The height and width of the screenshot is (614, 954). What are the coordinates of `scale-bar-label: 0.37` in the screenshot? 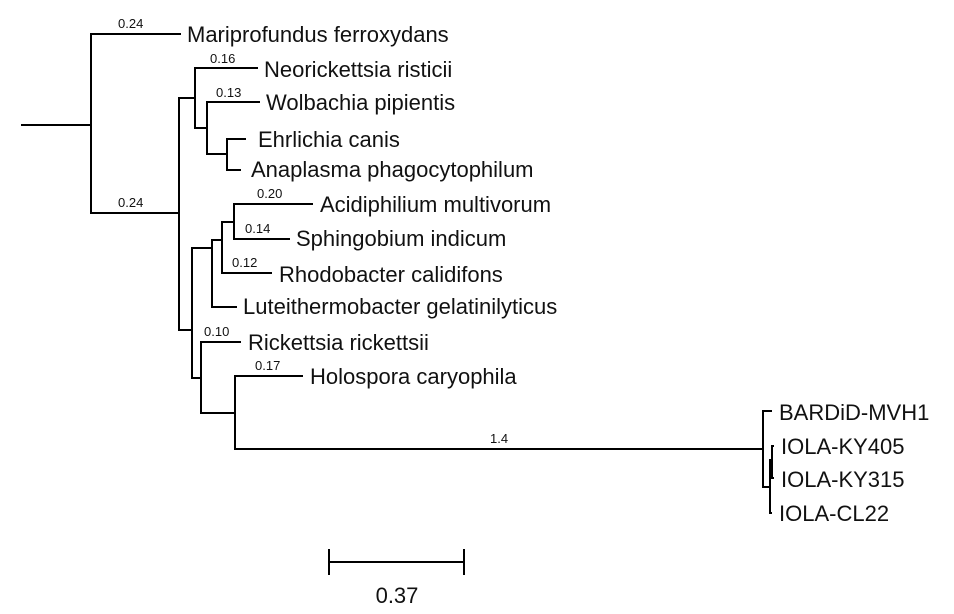 It's located at (397, 595).